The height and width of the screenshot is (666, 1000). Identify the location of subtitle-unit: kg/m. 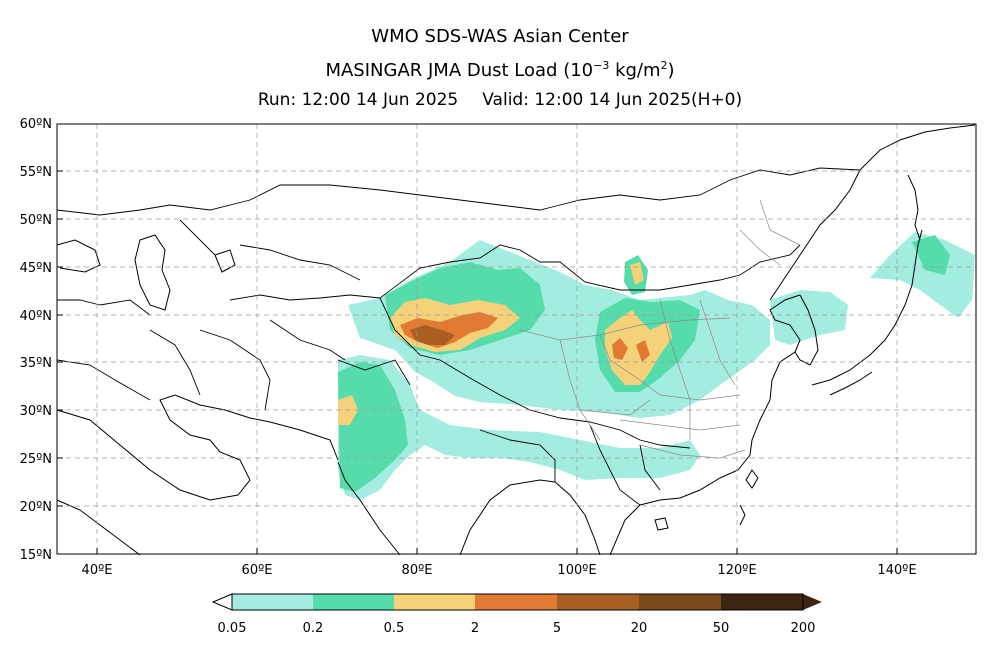
(635, 70).